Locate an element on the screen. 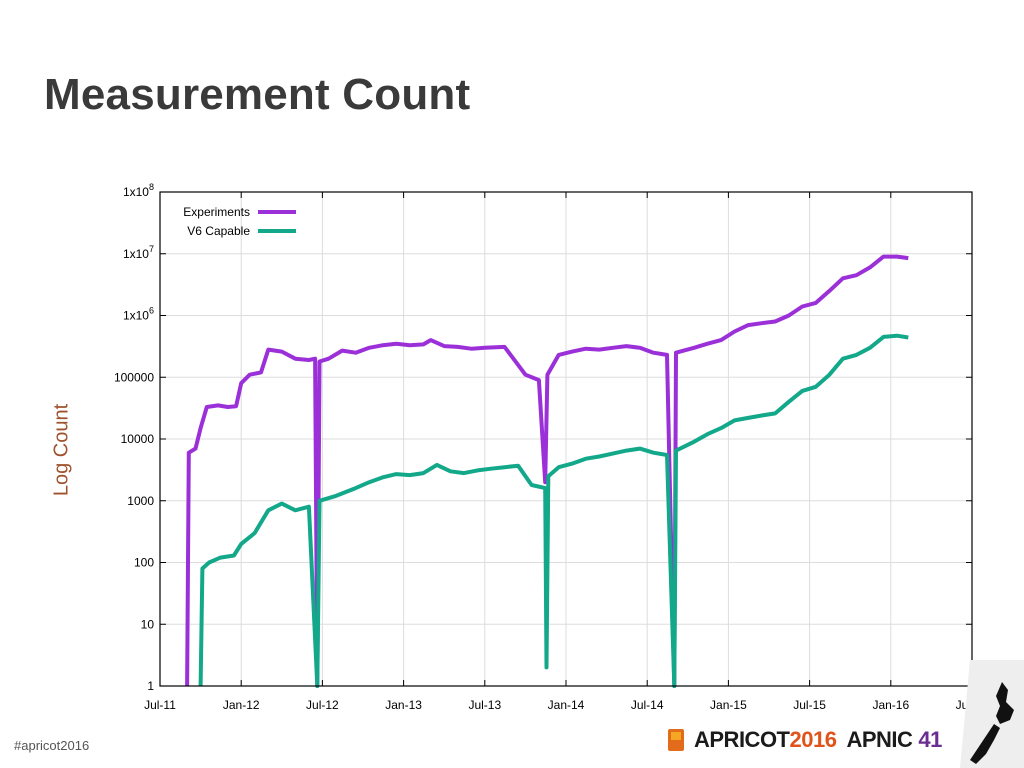  legend-label: V6 Capable is located at coordinates (218, 231).